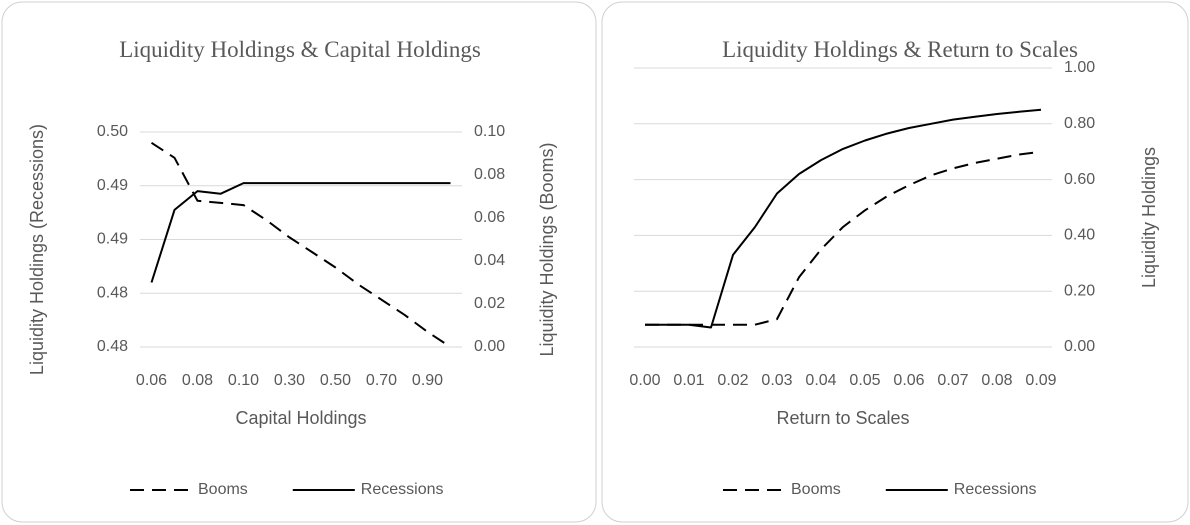 The height and width of the screenshot is (525, 1190). What do you see at coordinates (489, 131) in the screenshot?
I see `y2-tick-label: 0.10` at bounding box center [489, 131].